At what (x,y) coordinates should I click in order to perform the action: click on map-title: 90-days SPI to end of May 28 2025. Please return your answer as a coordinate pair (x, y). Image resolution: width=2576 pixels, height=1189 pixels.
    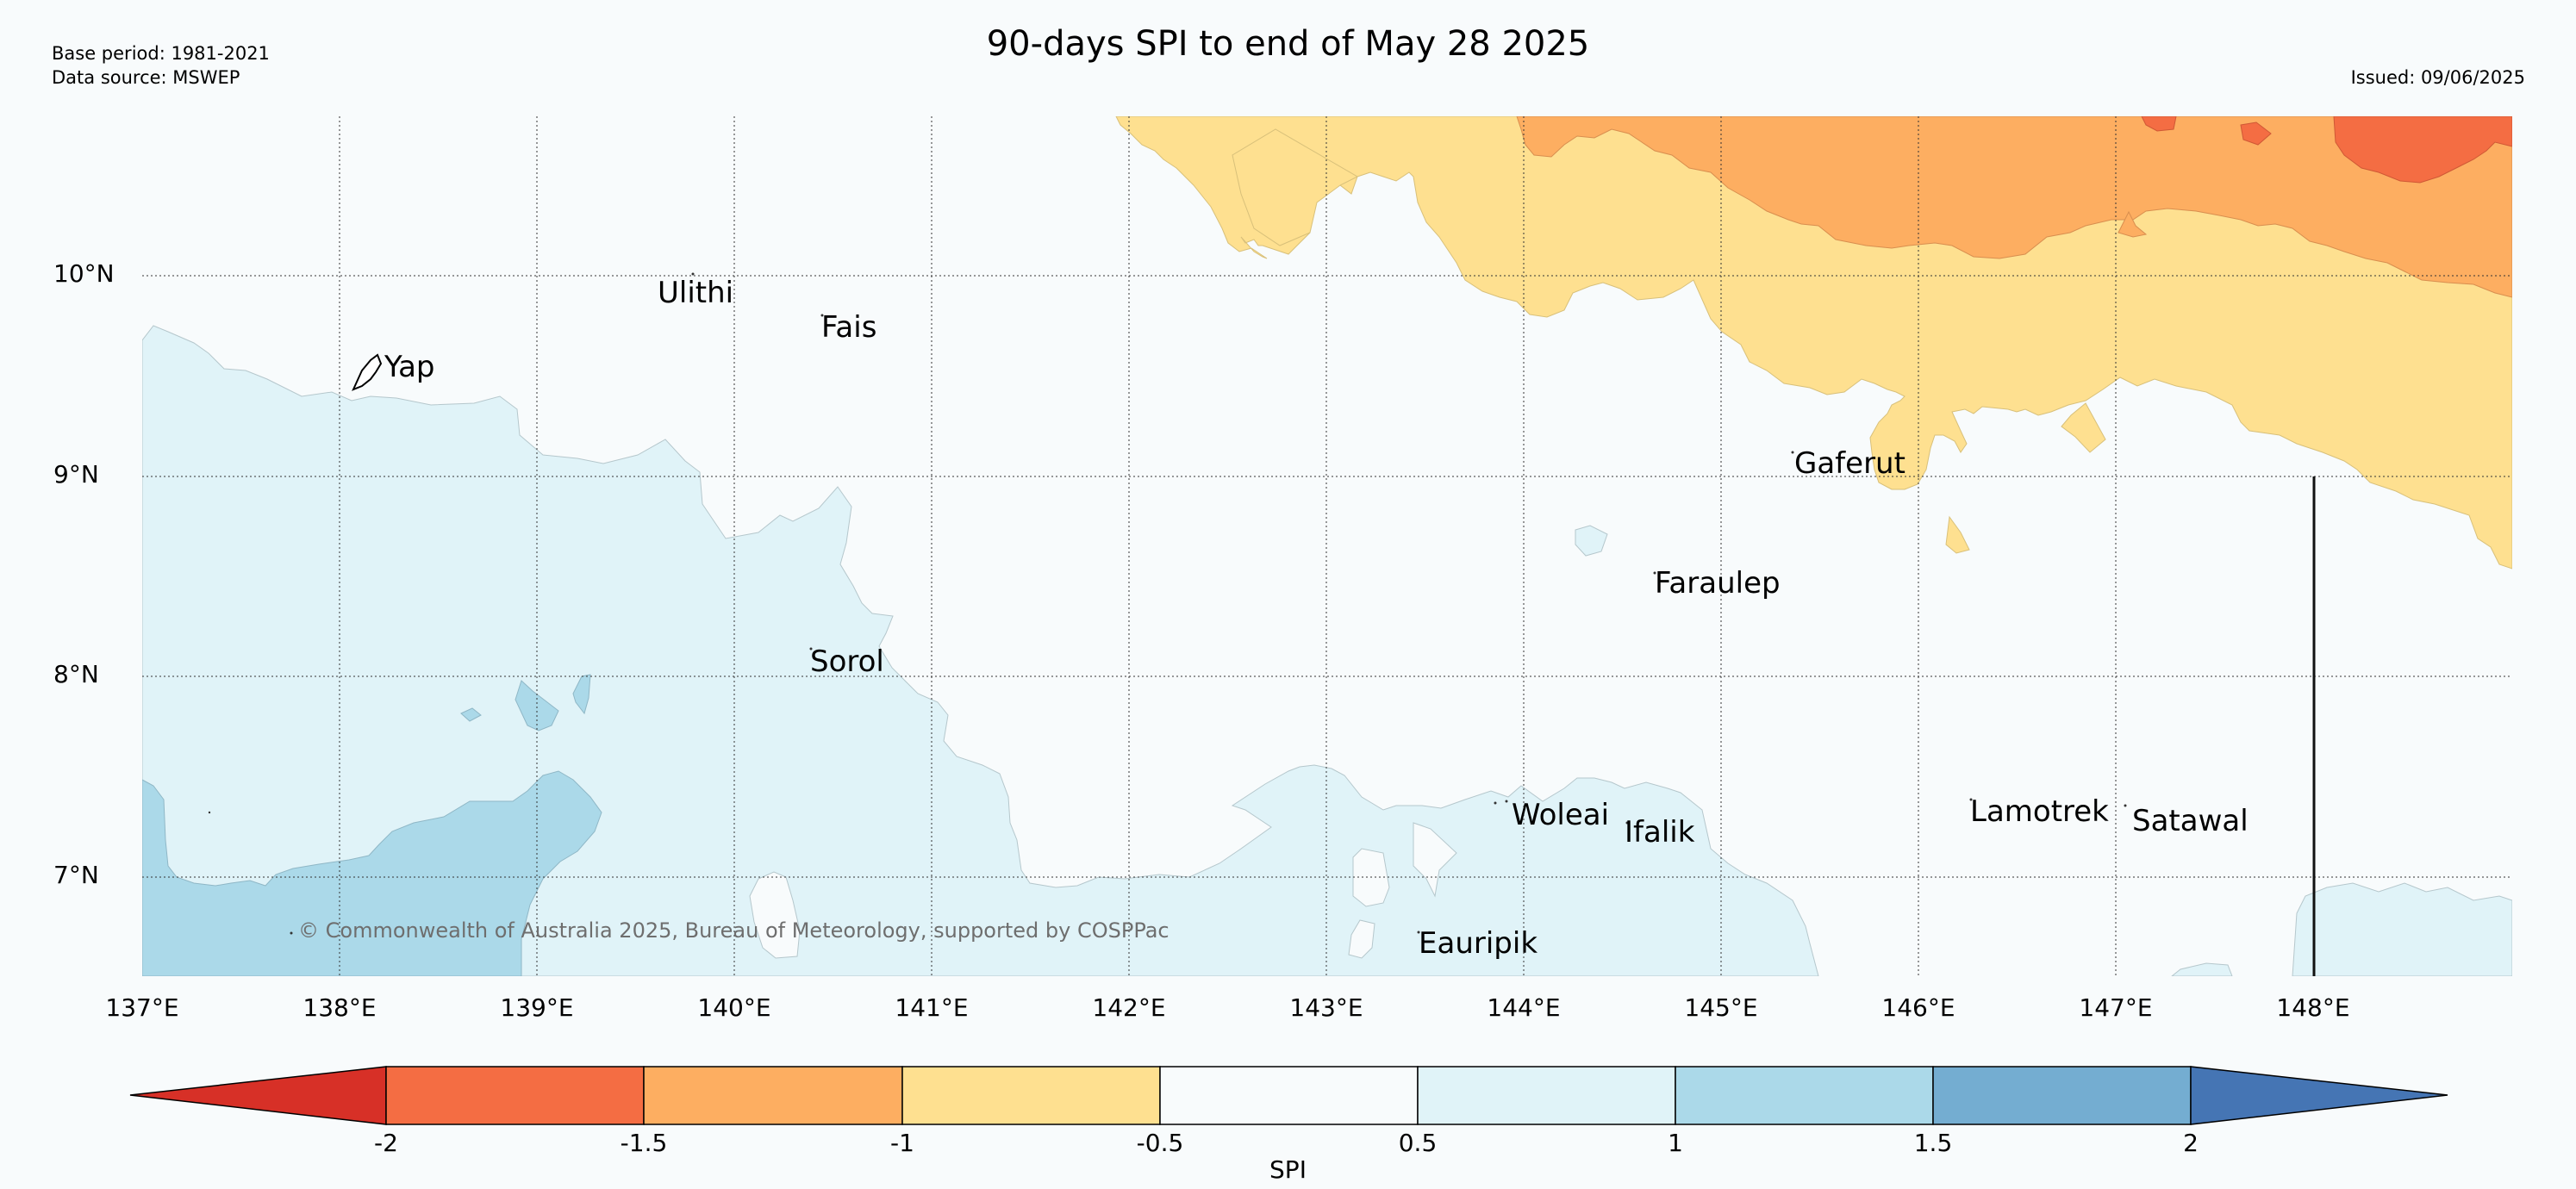
    Looking at the image, I should click on (1288, 44).